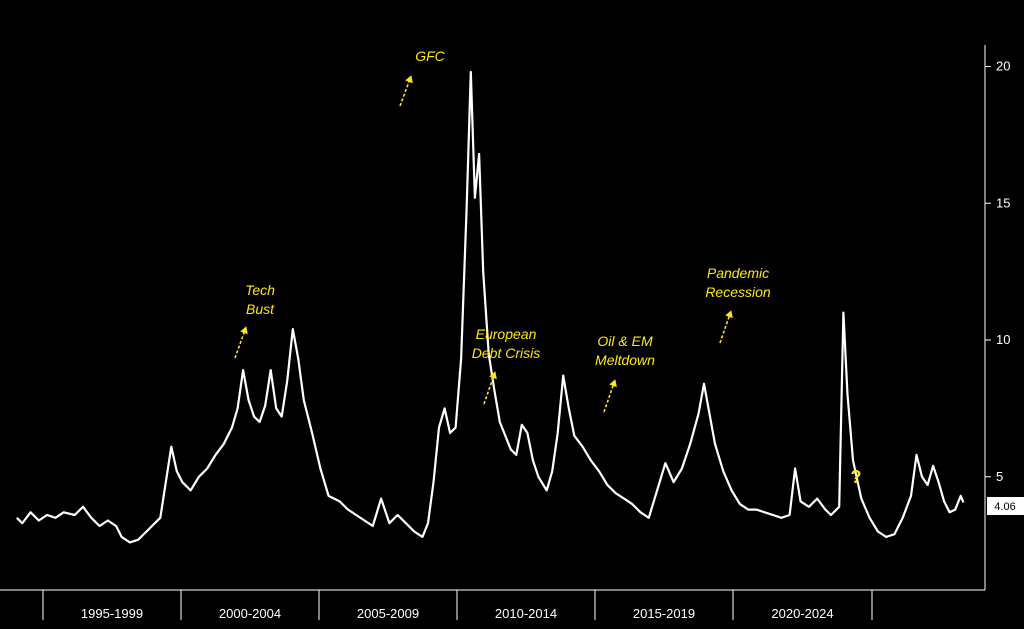  What do you see at coordinates (422, 77) in the screenshot?
I see `annotation: GFC` at bounding box center [422, 77].